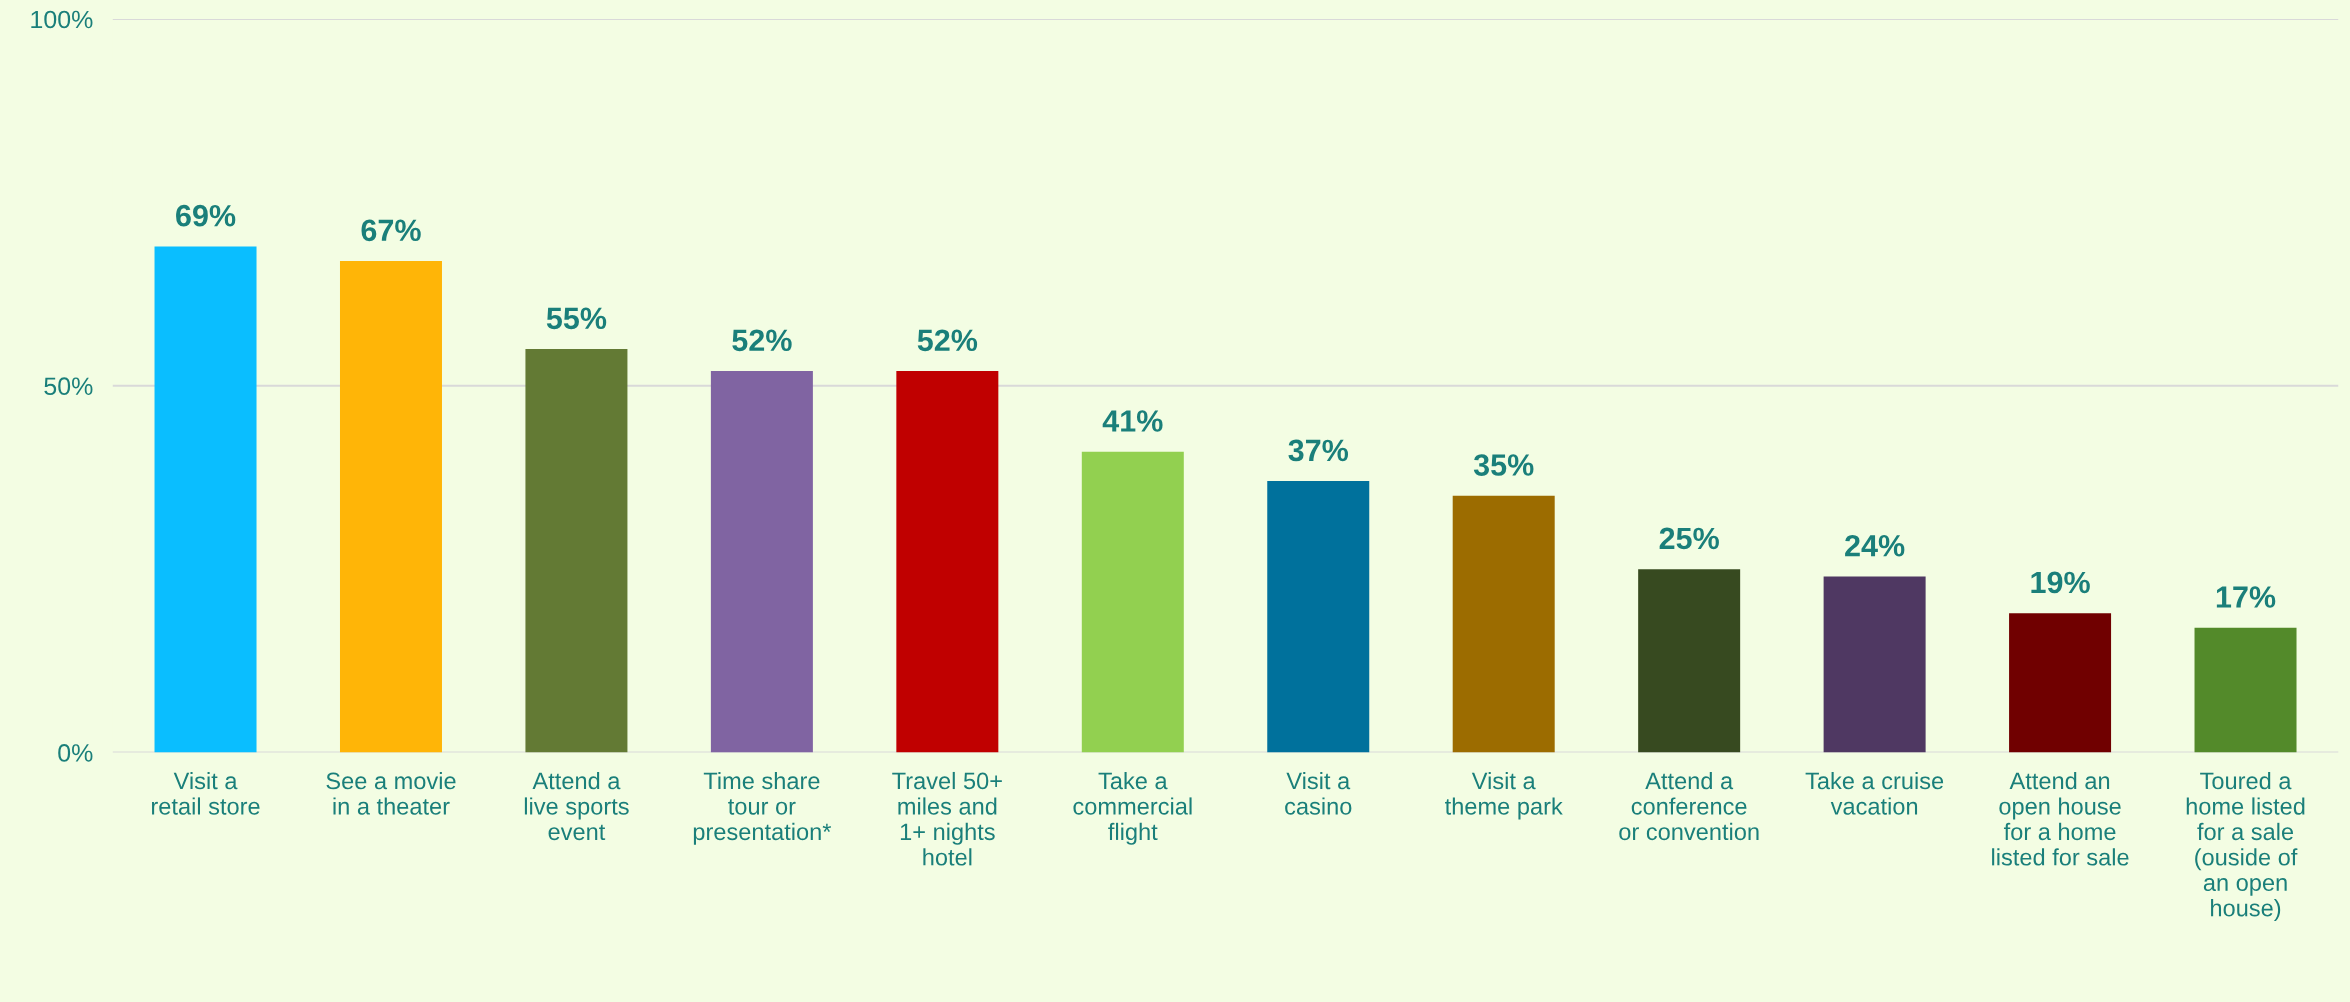 The image size is (2350, 1002). I want to click on x-tick-label: Take a cruise vacation, so click(1874, 793).